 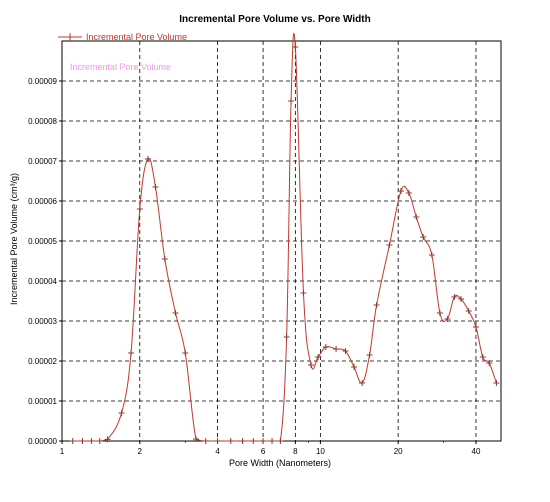 What do you see at coordinates (320, 451) in the screenshot?
I see `x-tick-label-5: 10` at bounding box center [320, 451].